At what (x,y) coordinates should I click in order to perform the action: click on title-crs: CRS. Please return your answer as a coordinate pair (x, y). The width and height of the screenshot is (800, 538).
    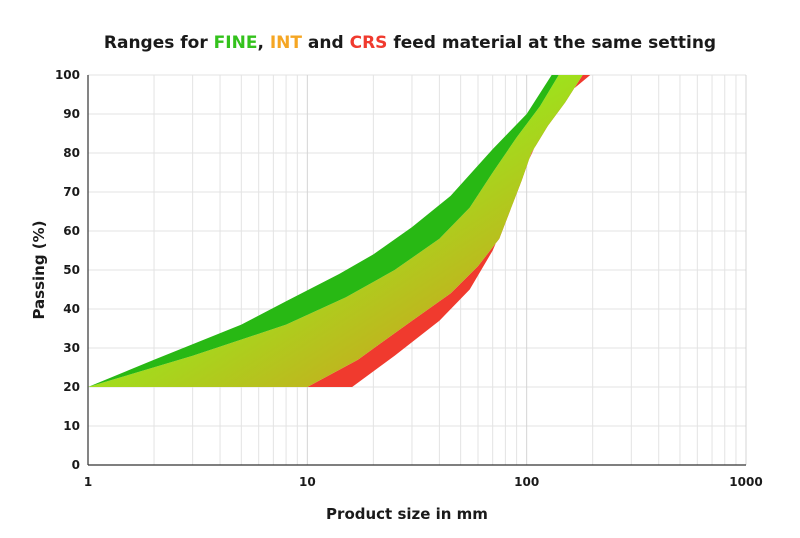
    Looking at the image, I should click on (369, 43).